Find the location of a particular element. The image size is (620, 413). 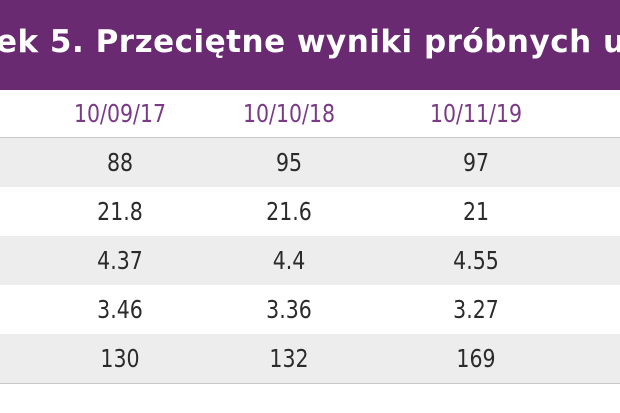

table-cell: 3.36 is located at coordinates (289, 309).